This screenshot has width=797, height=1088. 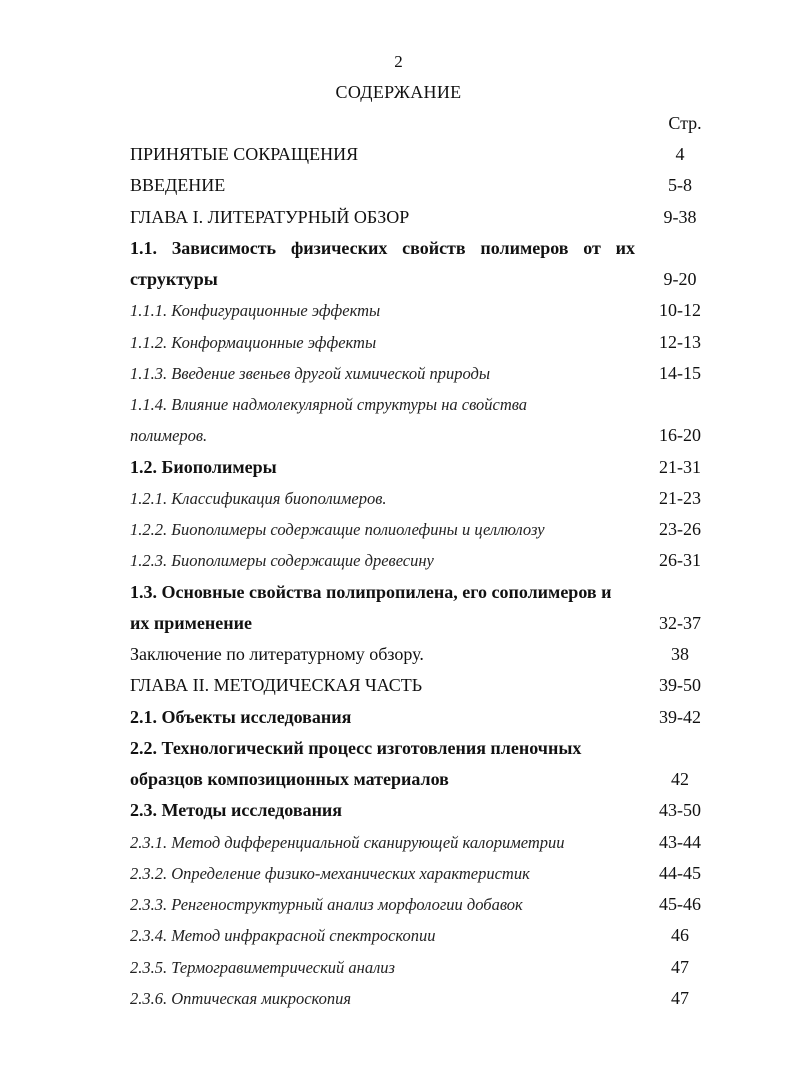 I want to click on toc-entry: структуры 9-20, so click(x=425, y=279).